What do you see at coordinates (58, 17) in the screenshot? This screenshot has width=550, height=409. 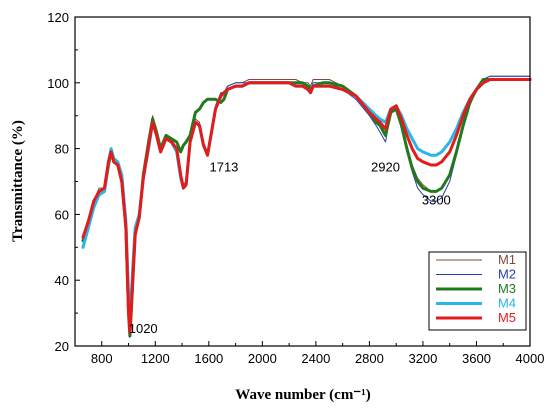 I see `y-tick-label: 120` at bounding box center [58, 17].